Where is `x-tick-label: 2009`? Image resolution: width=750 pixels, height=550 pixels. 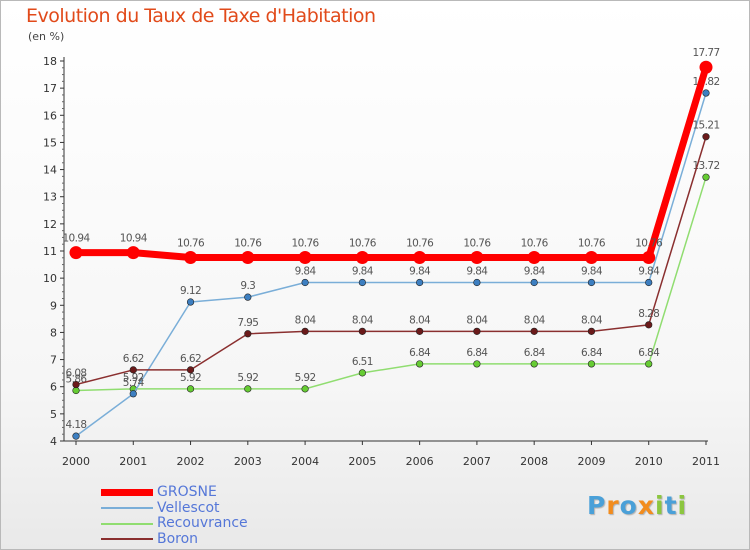 x-tick-label: 2009 is located at coordinates (591, 461).